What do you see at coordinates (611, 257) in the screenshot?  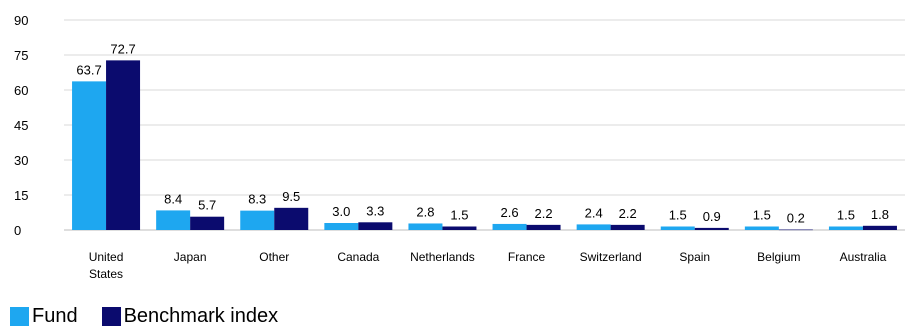 I see `x-tick-label: Switzerland` at bounding box center [611, 257].